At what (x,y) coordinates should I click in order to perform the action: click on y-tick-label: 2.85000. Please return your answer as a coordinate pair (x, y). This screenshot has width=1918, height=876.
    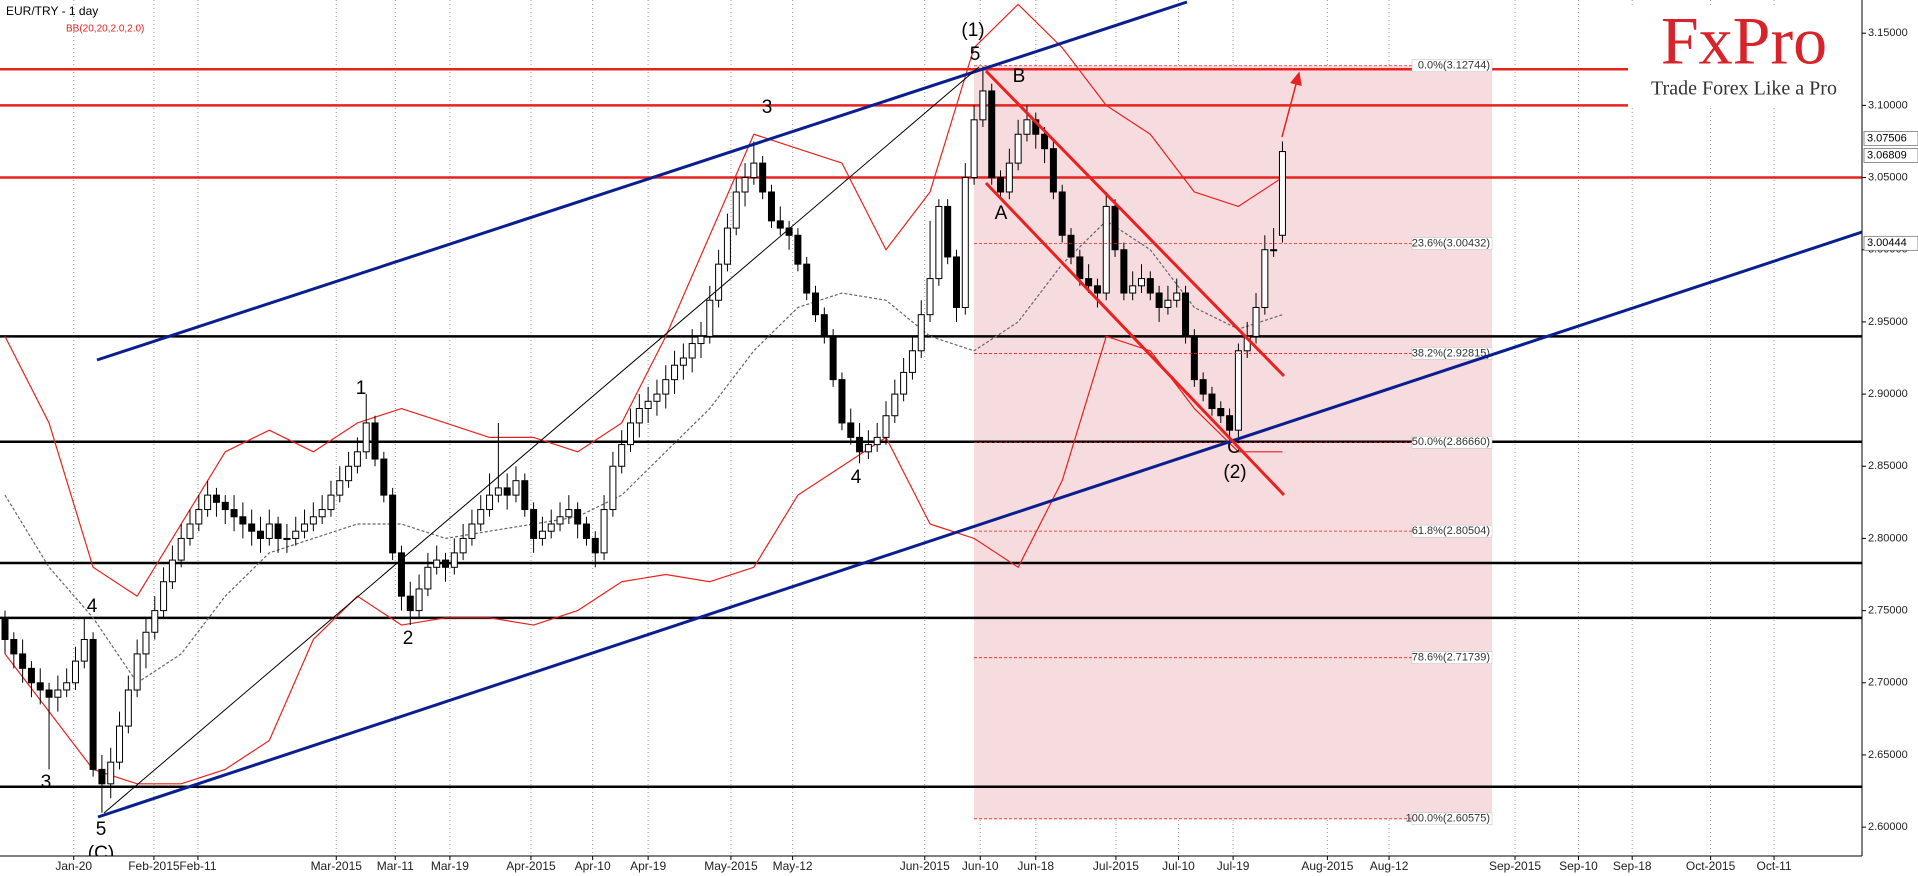
    Looking at the image, I should click on (1888, 466).